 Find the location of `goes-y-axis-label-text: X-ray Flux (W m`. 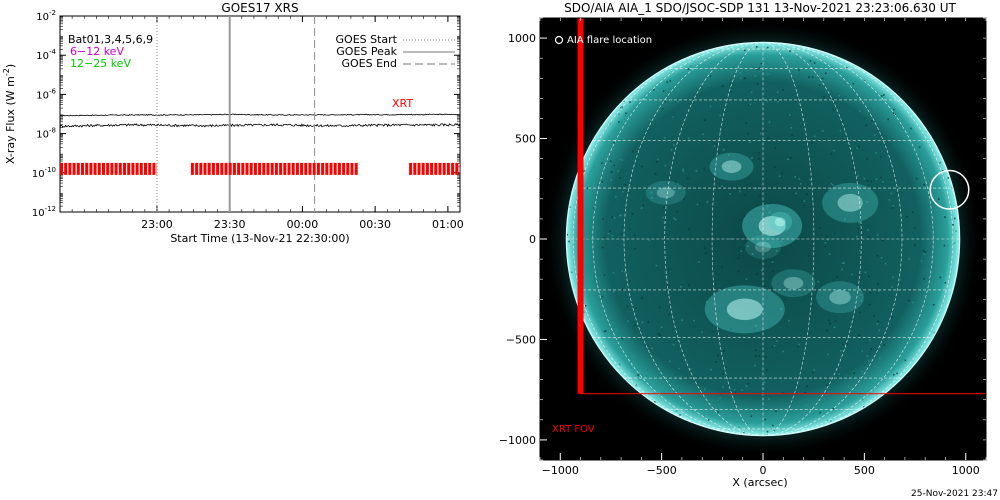

goes-y-axis-label-text: X-ray Flux (W m is located at coordinates (10, 120).